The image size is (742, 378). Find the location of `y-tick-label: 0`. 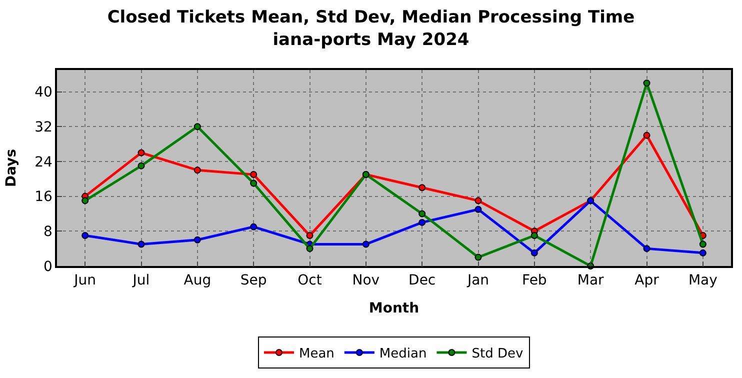

y-tick-label: 0 is located at coordinates (48, 266).